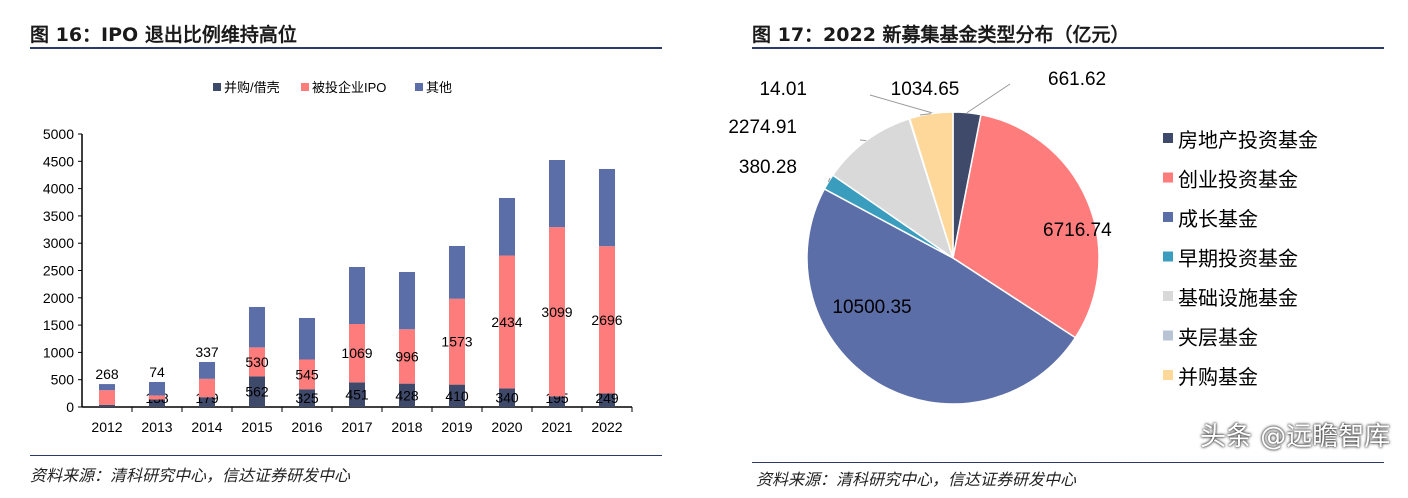 The image size is (1408, 498). Describe the element at coordinates (871, 307) in the screenshot. I see `pie-value-label: 10500.35` at that location.